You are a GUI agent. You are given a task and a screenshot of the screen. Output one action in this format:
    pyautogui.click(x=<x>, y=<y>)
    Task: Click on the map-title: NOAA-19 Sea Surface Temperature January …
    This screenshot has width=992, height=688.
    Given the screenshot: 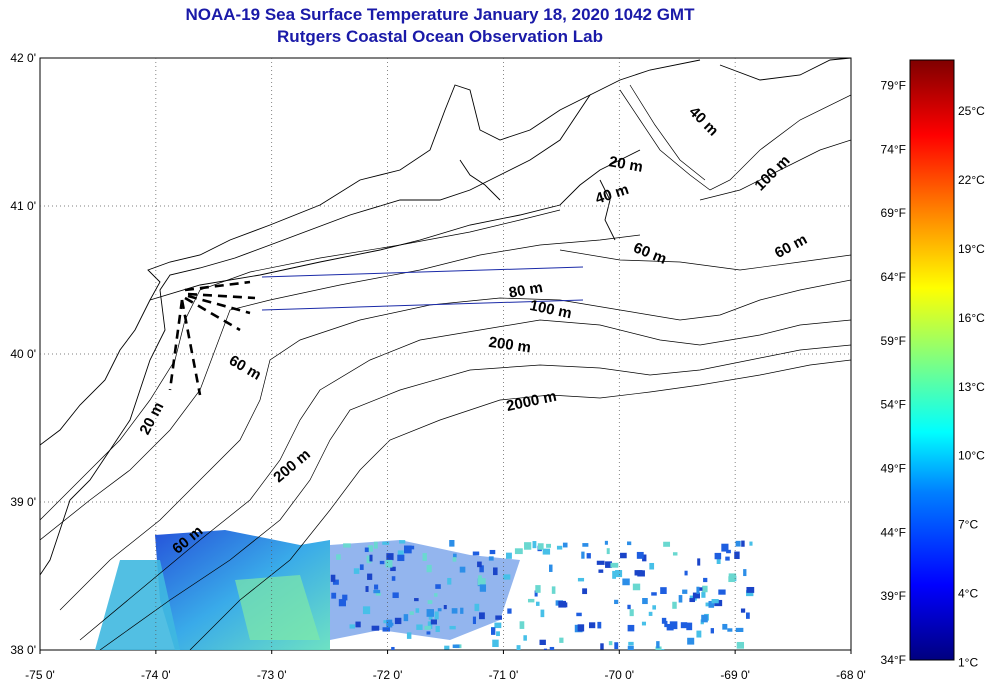 What is the action you would take?
    pyautogui.click(x=440, y=14)
    